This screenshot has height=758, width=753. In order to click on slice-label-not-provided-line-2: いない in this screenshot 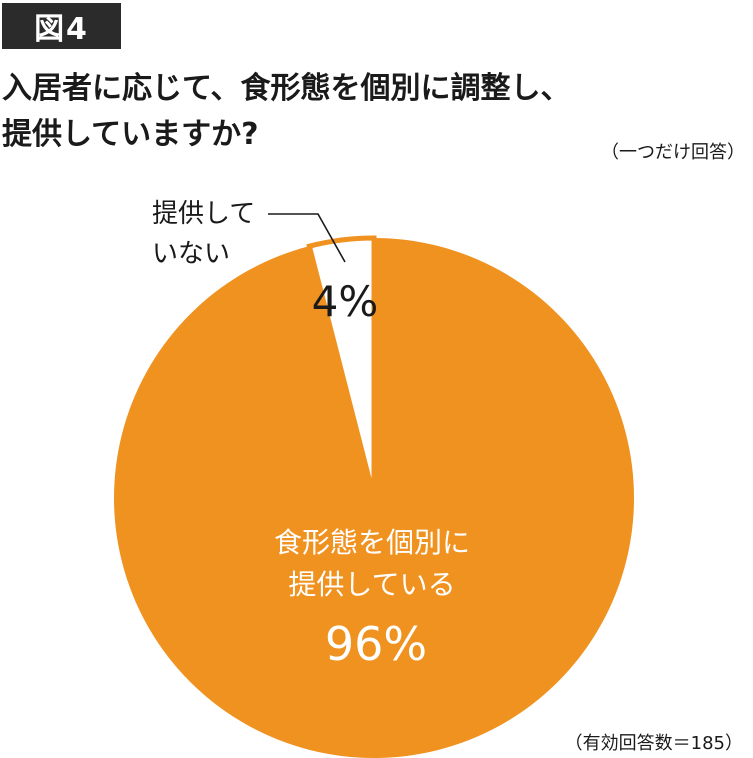, I will do `click(191, 254)`.